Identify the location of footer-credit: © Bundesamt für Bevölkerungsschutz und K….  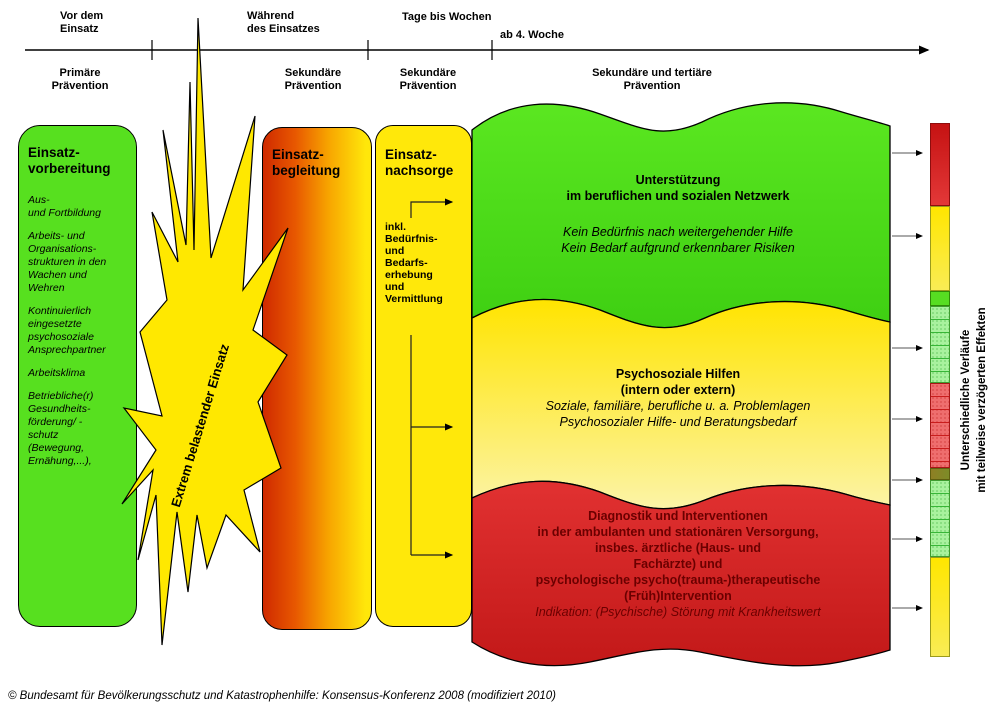
(282, 696).